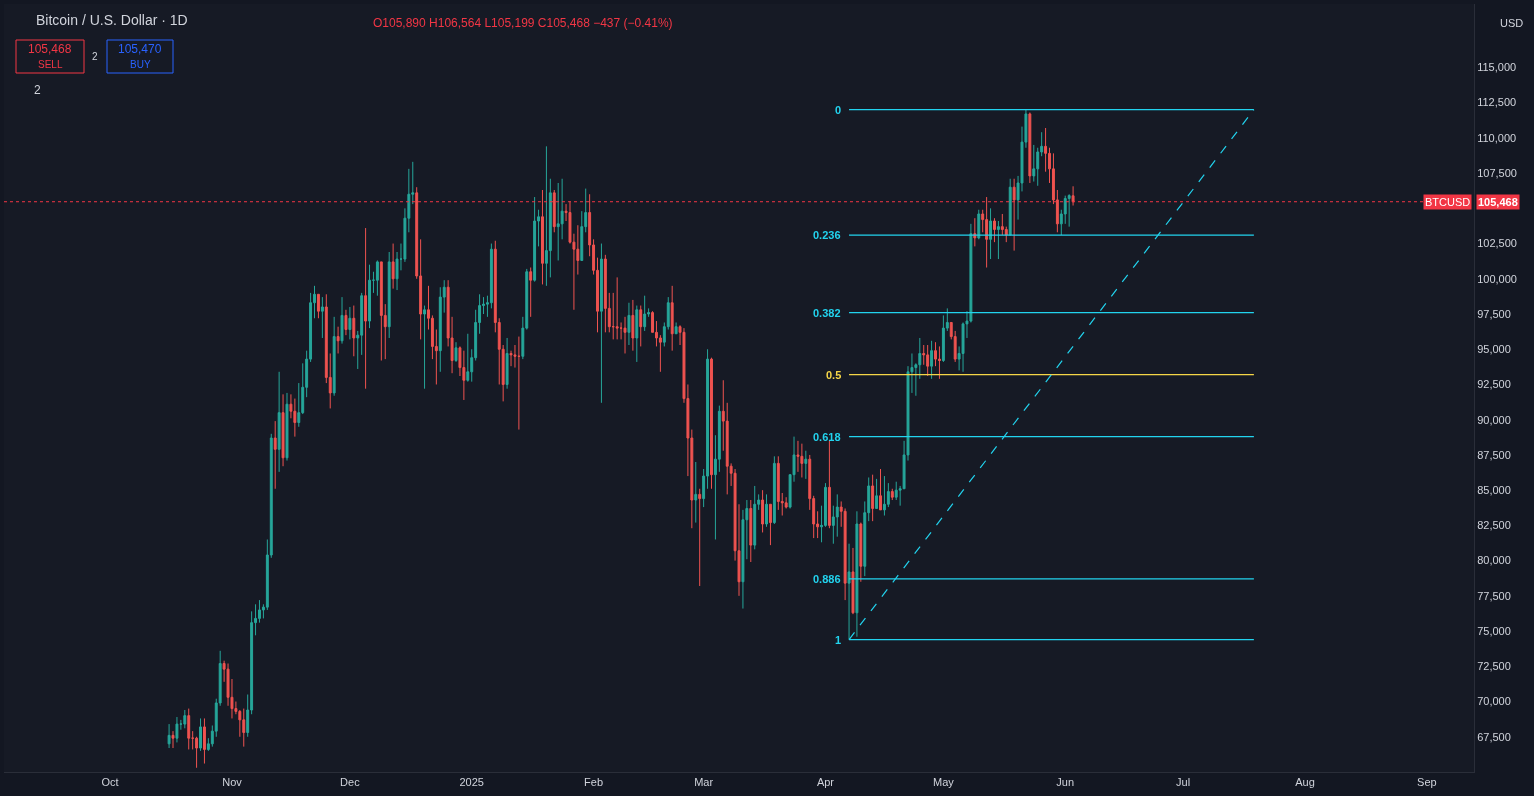 This screenshot has width=1534, height=796. What do you see at coordinates (1494, 736) in the screenshot?
I see `y-tick-label: 67,500` at bounding box center [1494, 736].